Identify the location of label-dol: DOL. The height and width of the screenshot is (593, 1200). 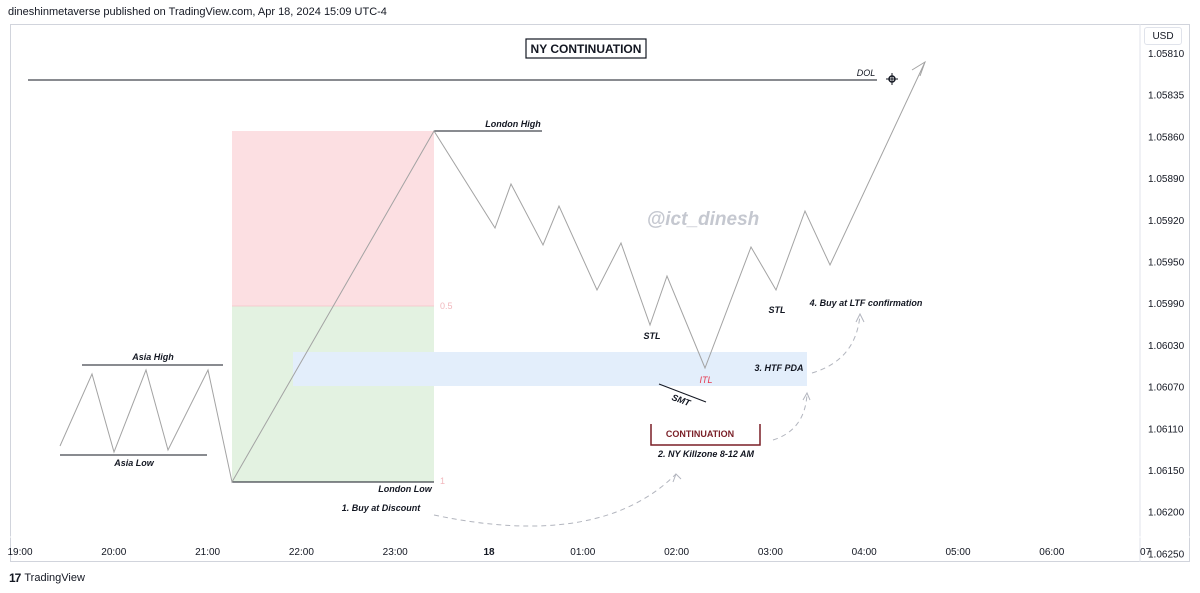
(866, 73).